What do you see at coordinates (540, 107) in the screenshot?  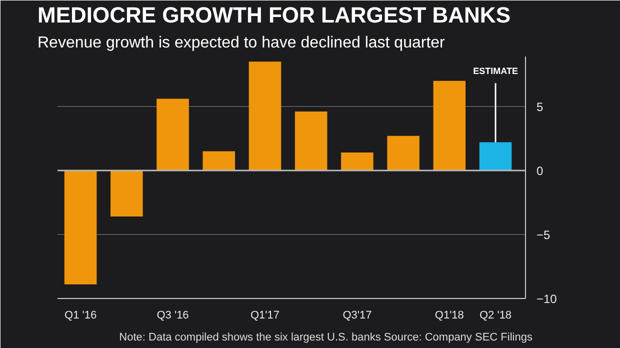 I see `y-tick-label: 5` at bounding box center [540, 107].